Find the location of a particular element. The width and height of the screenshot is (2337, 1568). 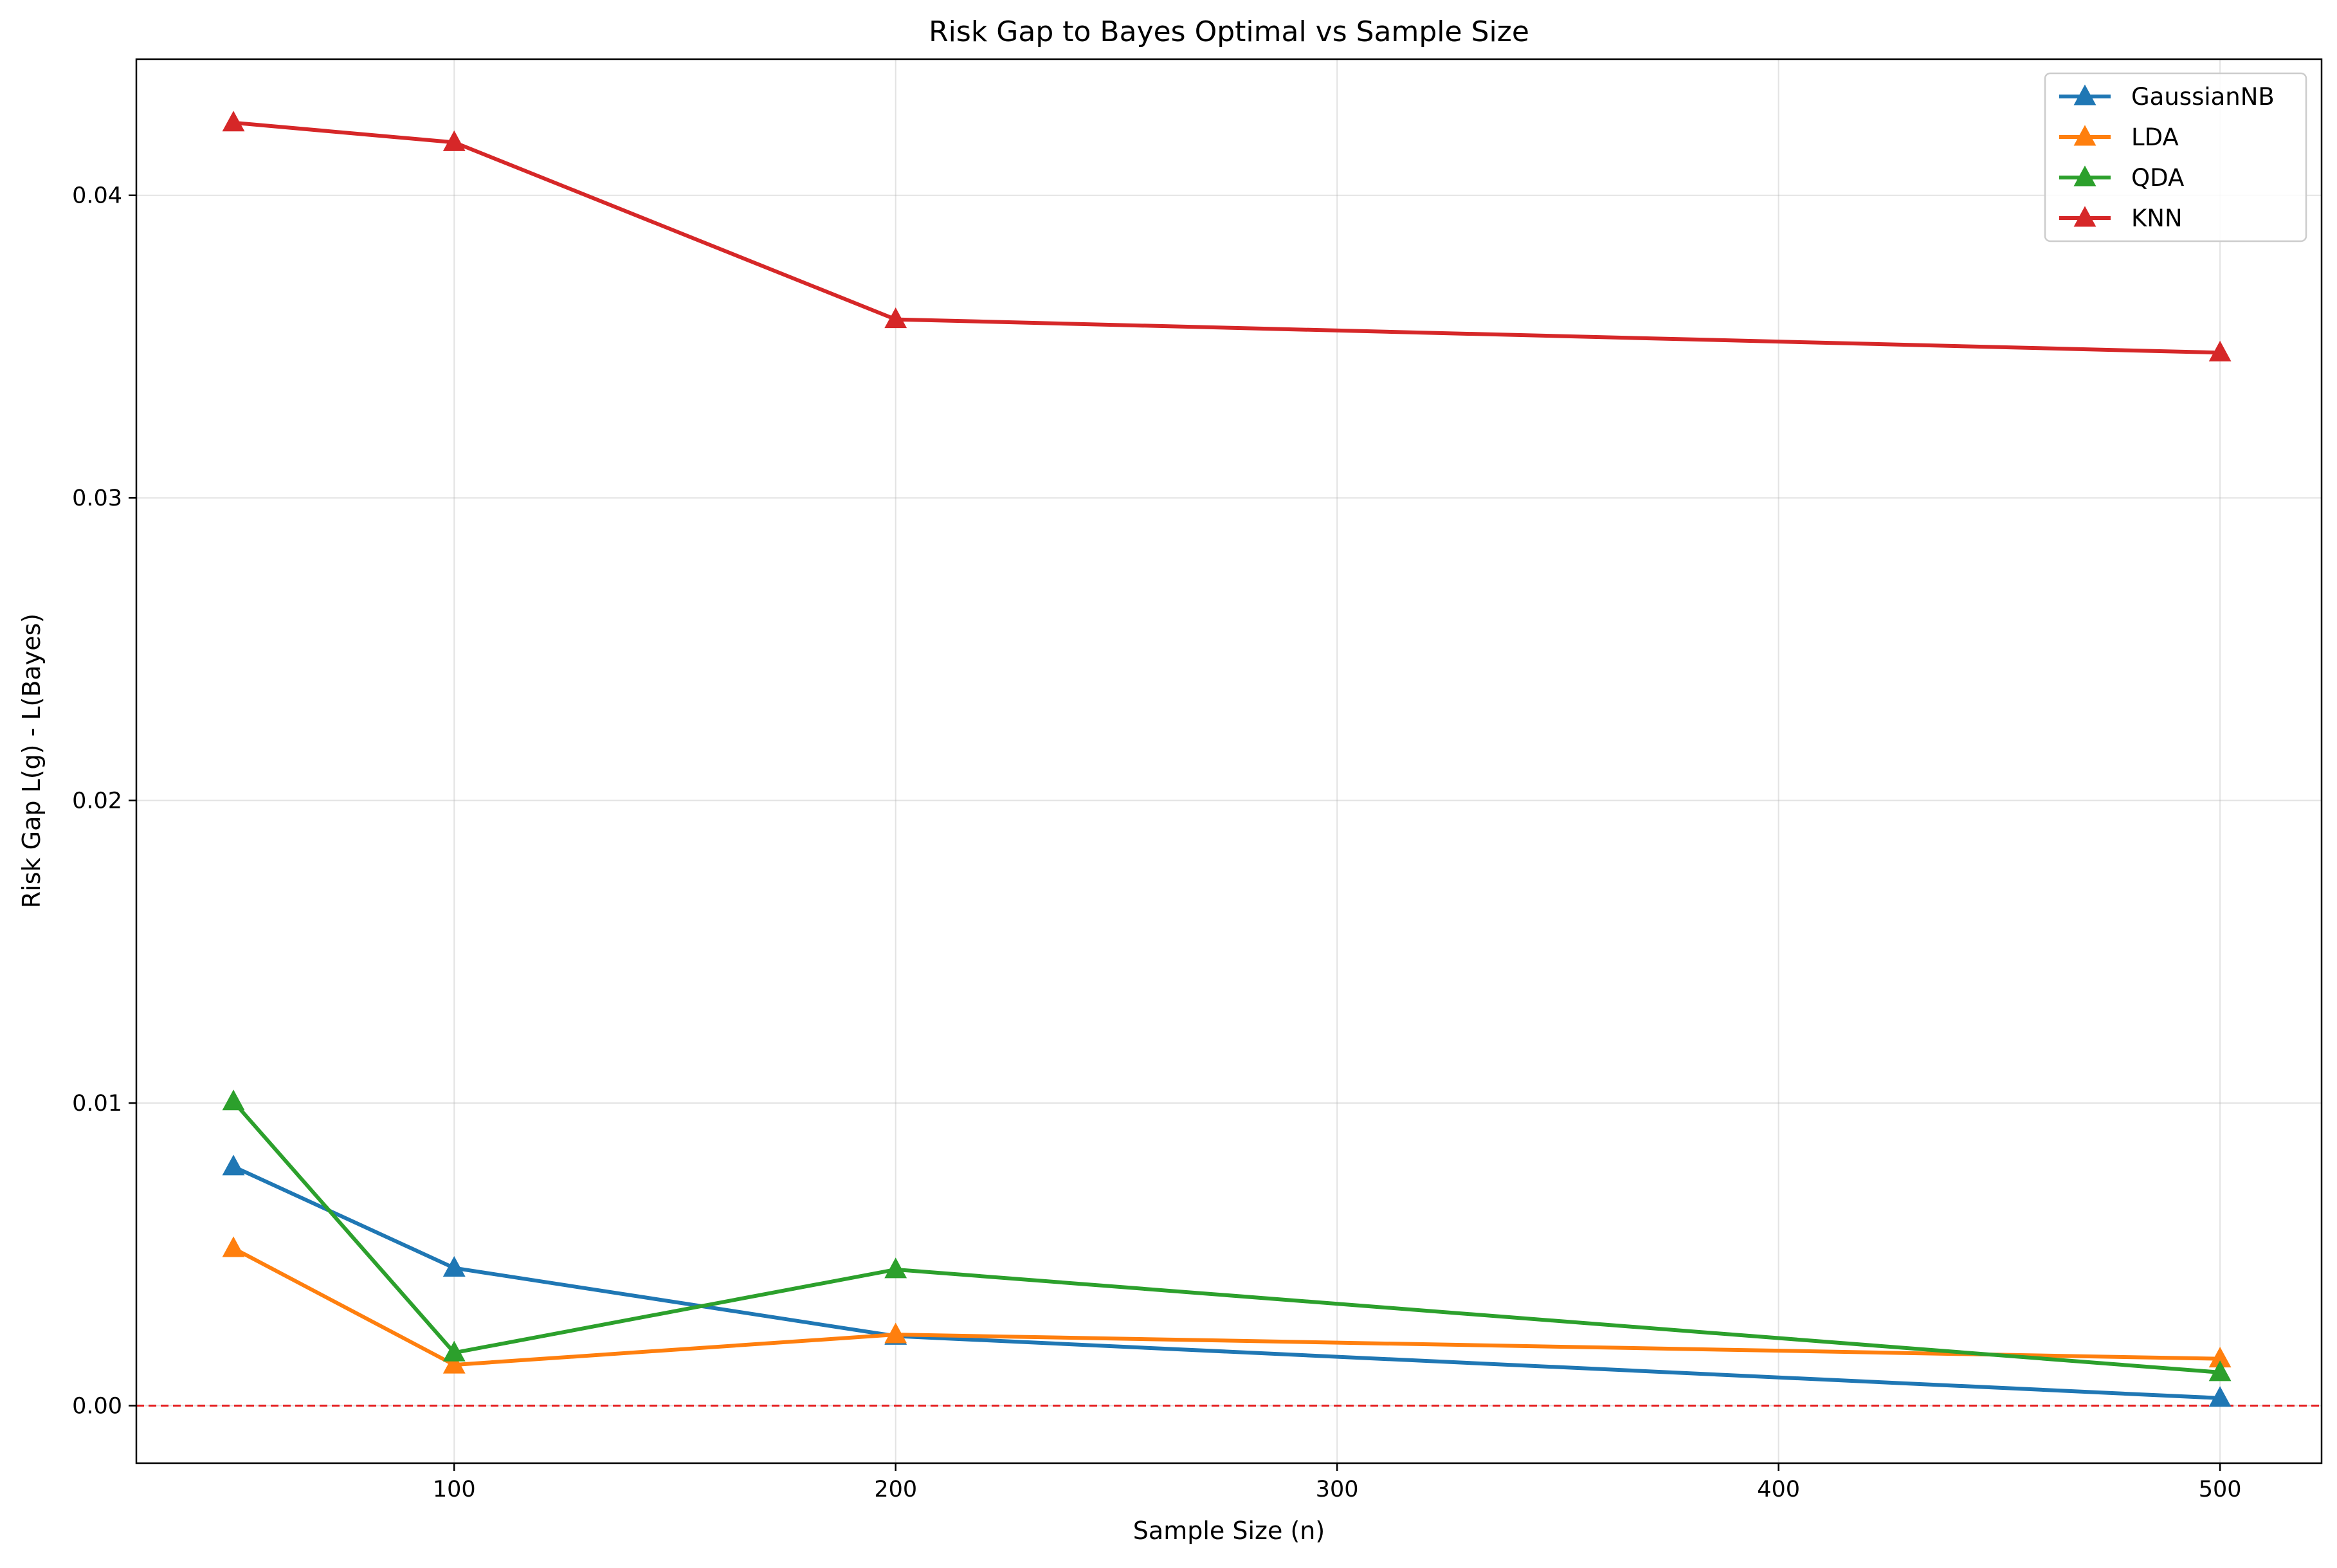

series-line-gaussiannb is located at coordinates (1227, 1282).